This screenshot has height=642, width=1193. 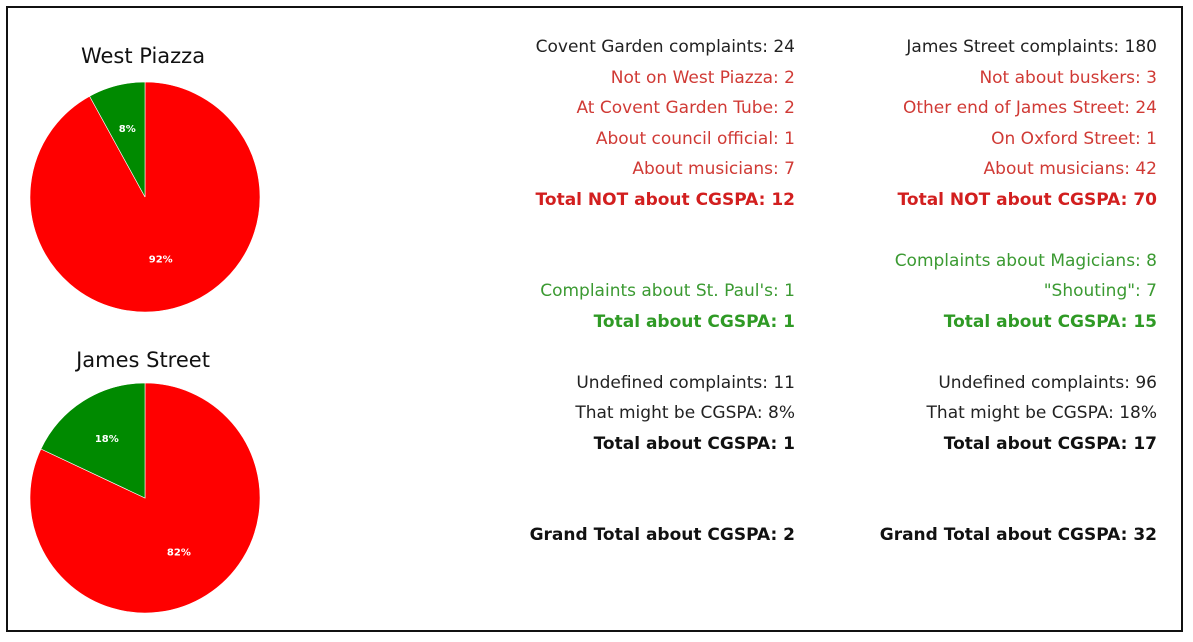 What do you see at coordinates (1031, 47) in the screenshot?
I see `james-complaints: James Street complaints: 180` at bounding box center [1031, 47].